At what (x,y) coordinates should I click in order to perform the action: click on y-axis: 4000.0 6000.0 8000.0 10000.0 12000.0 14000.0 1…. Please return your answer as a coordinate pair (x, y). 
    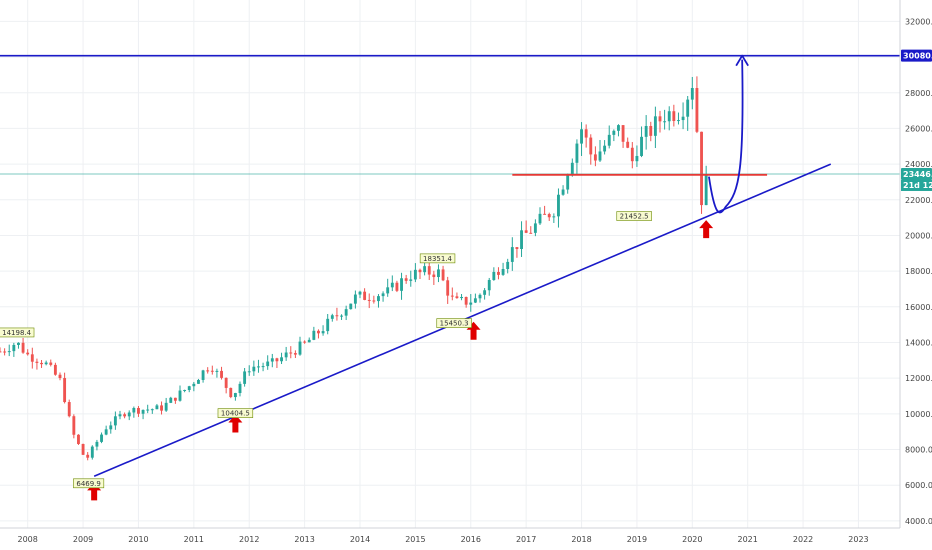
    Looking at the image, I should click on (915, 264).